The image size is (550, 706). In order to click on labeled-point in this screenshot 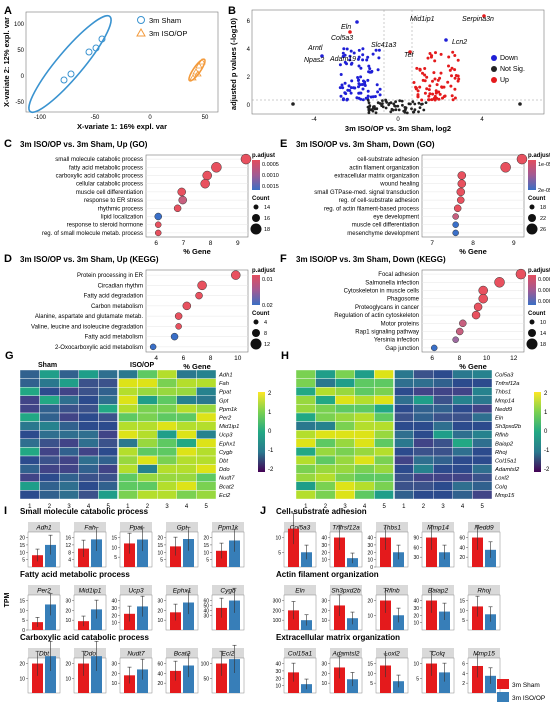, I will do `click(410, 52)`.